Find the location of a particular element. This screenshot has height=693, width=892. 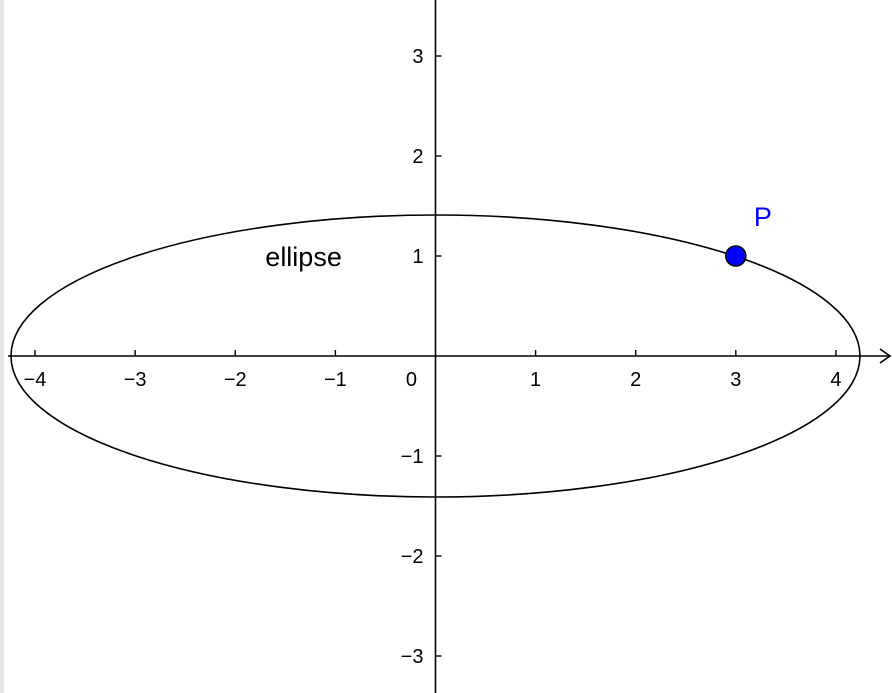

x-axis-arrow-icon is located at coordinates (885, 356).